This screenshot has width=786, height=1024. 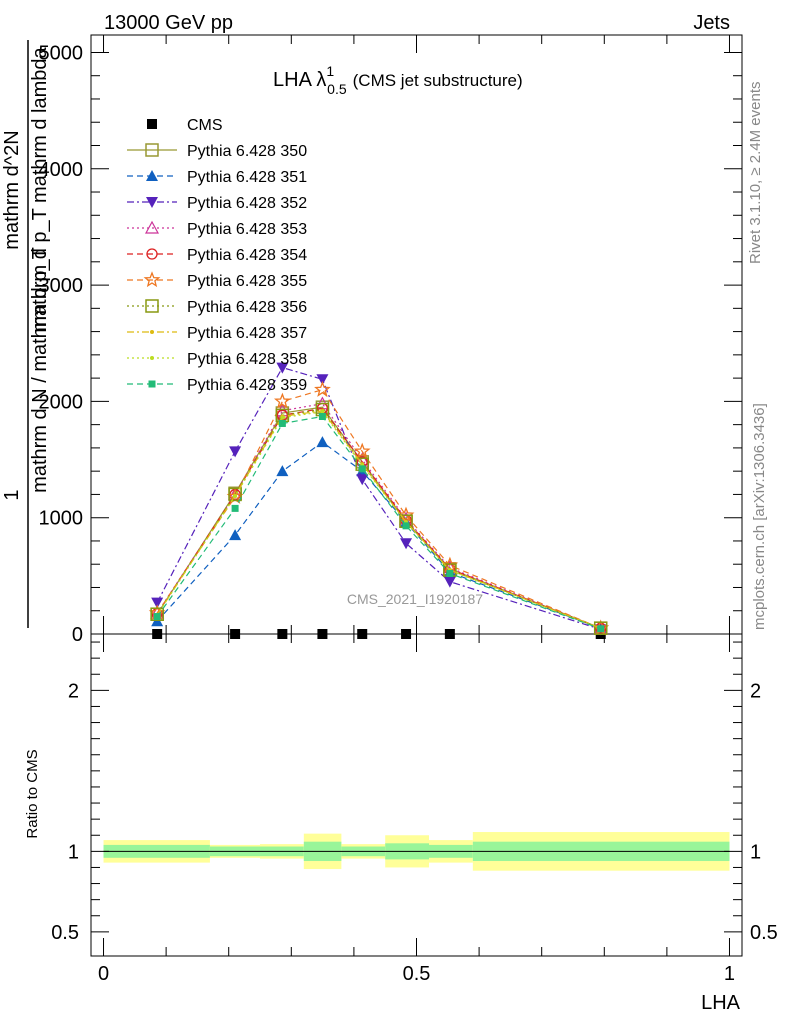 I want to click on x-tick-label: 0, so click(x=103, y=974).